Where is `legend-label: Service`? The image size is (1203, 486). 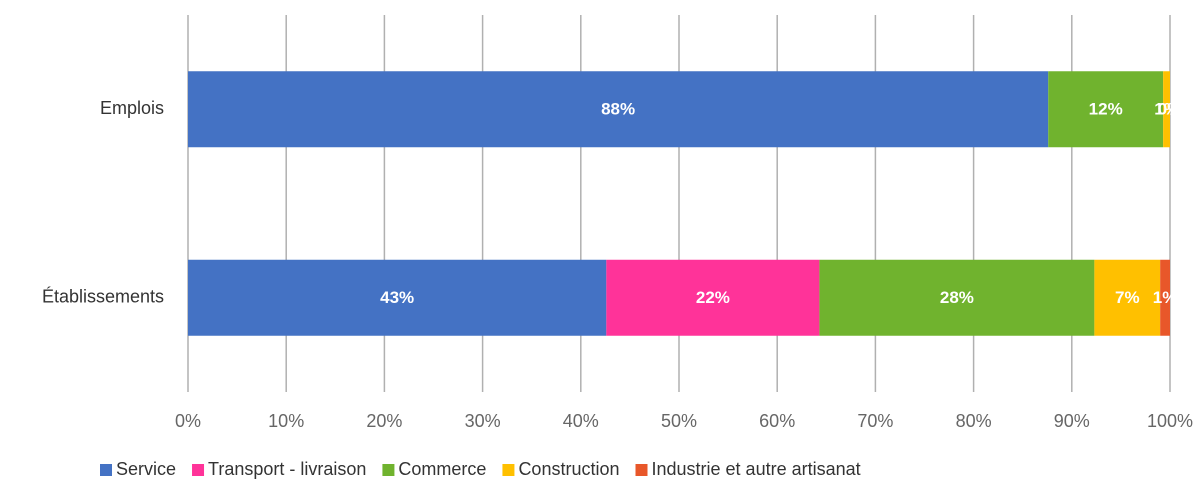
legend-label: Service is located at coordinates (146, 469).